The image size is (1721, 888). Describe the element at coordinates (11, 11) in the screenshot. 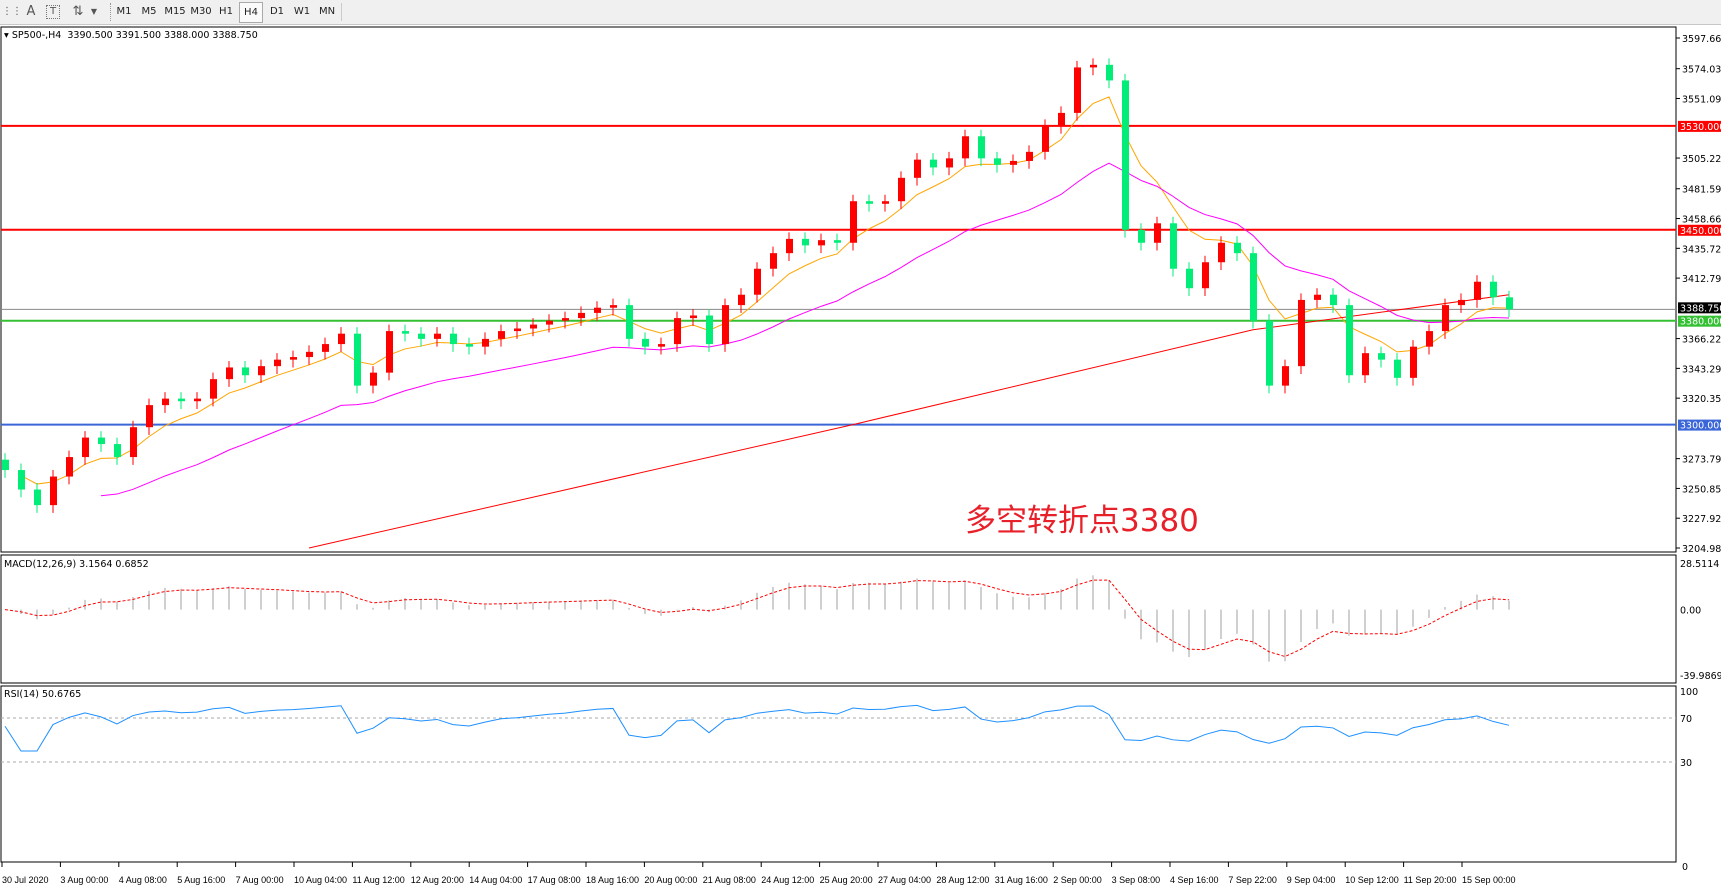

I see `grid-icon: ⋮⋮` at that location.